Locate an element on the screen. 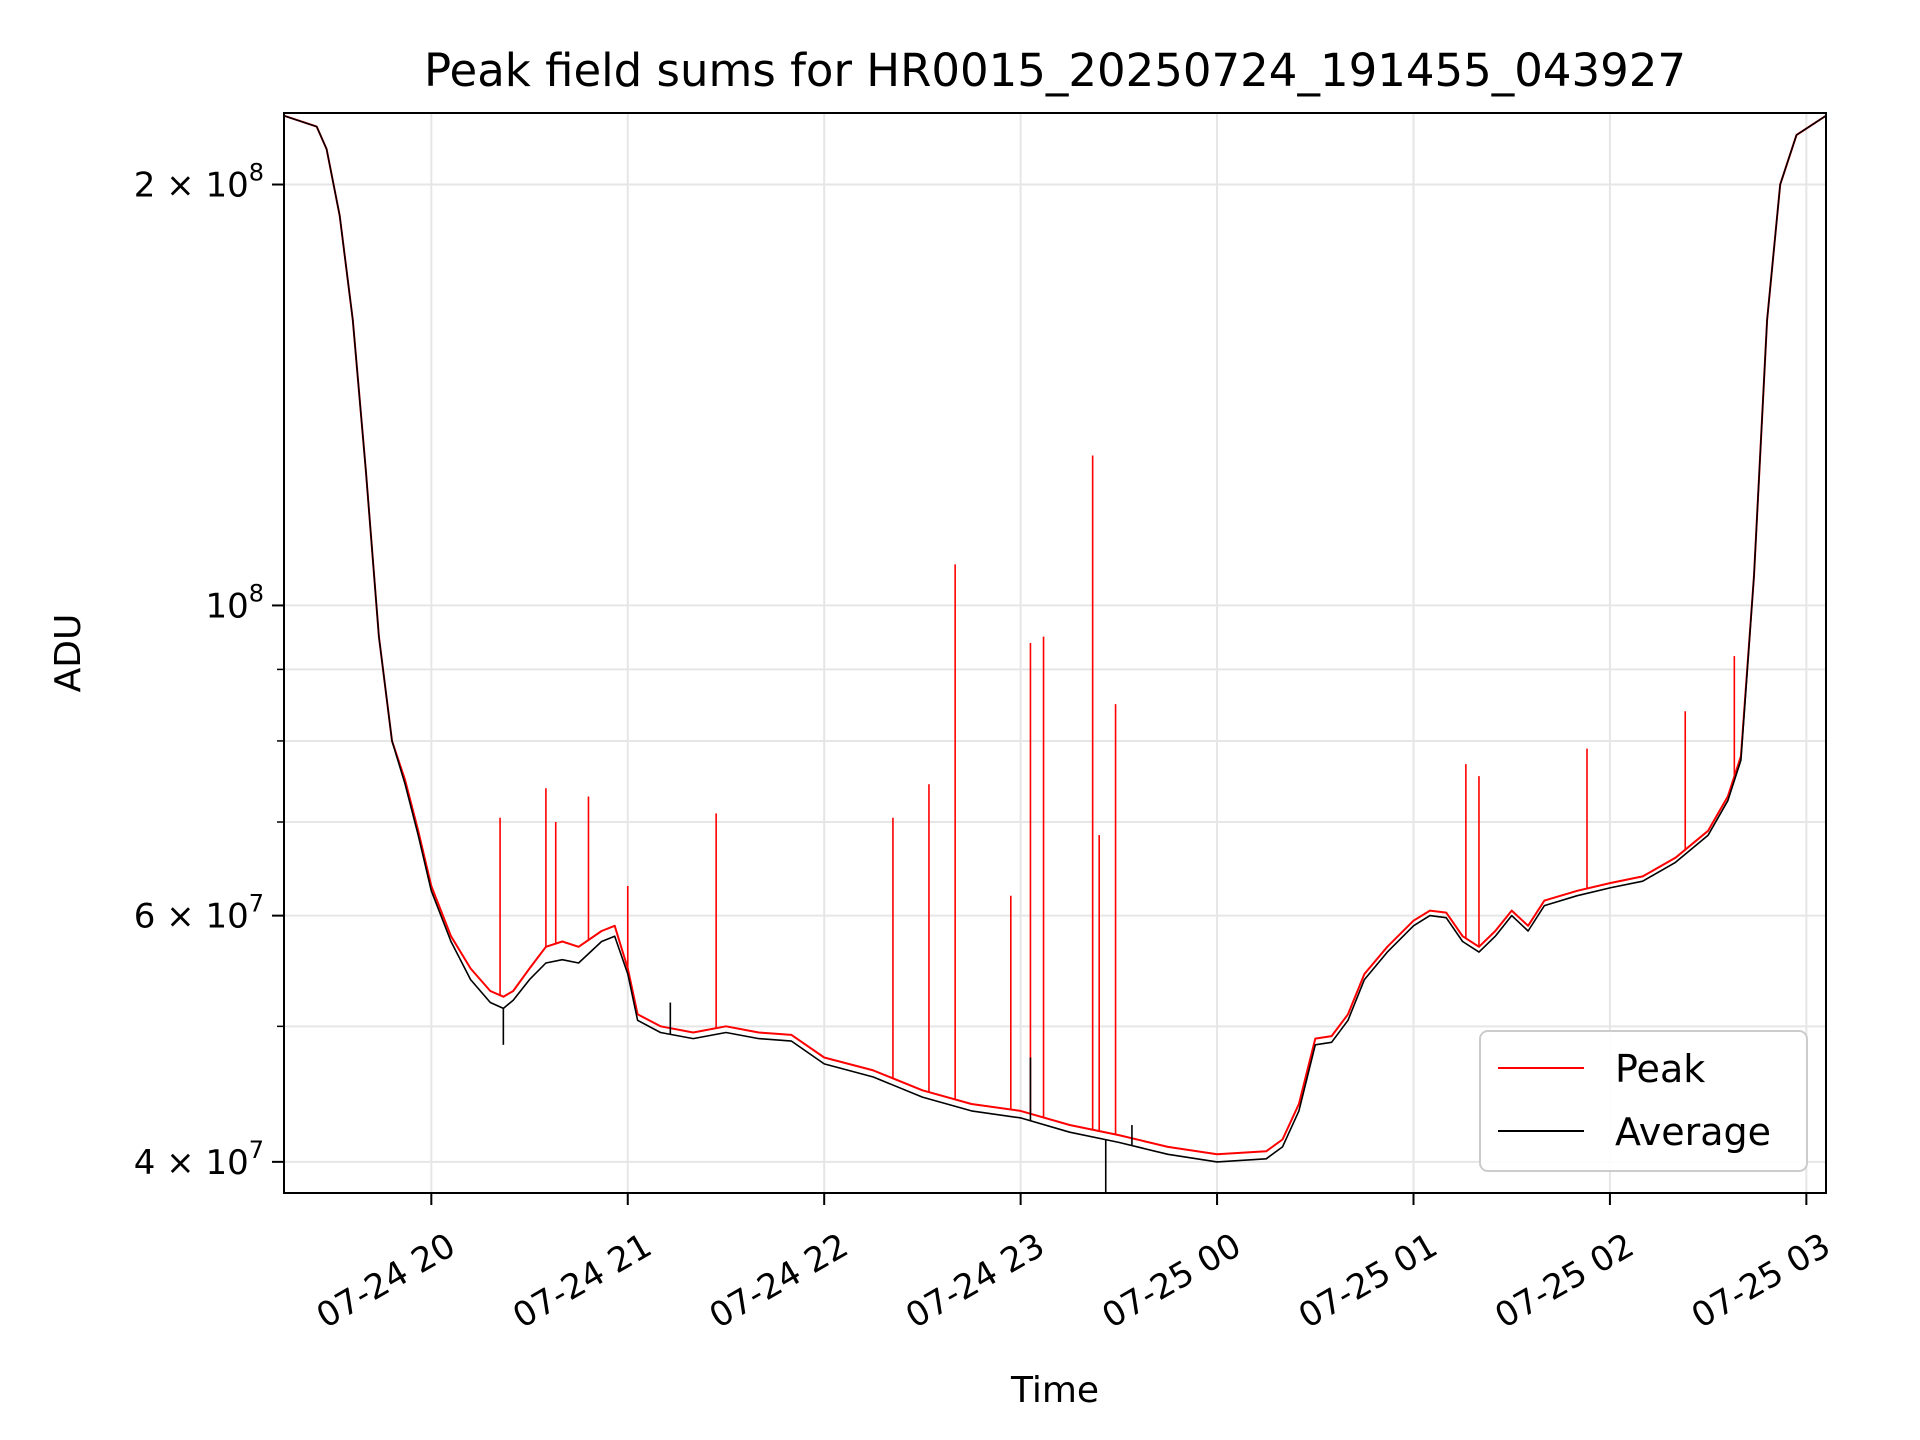 The width and height of the screenshot is (1920, 1440). y-tick-label: 6 × 107 is located at coordinates (199, 913).